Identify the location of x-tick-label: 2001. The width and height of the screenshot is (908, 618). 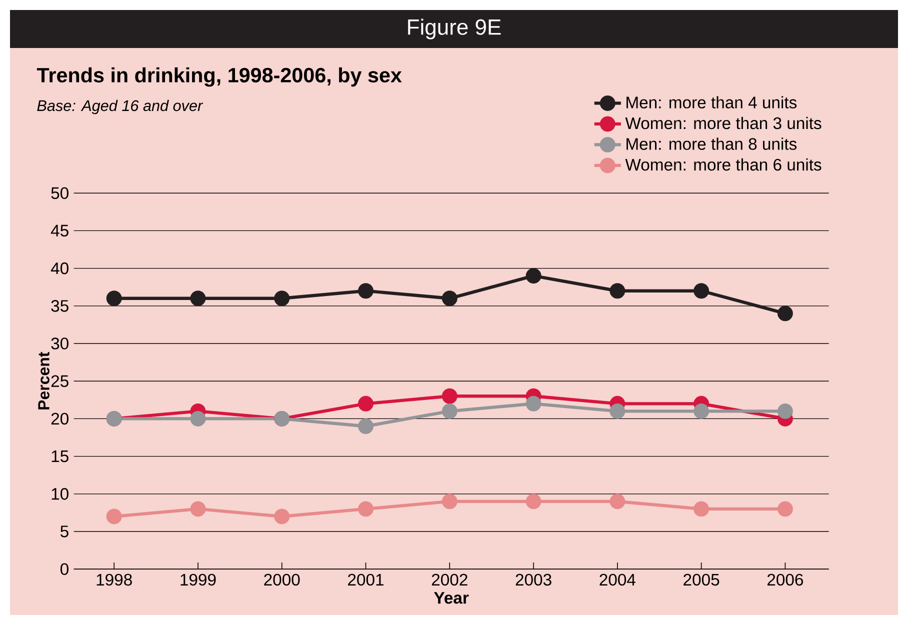
(366, 580).